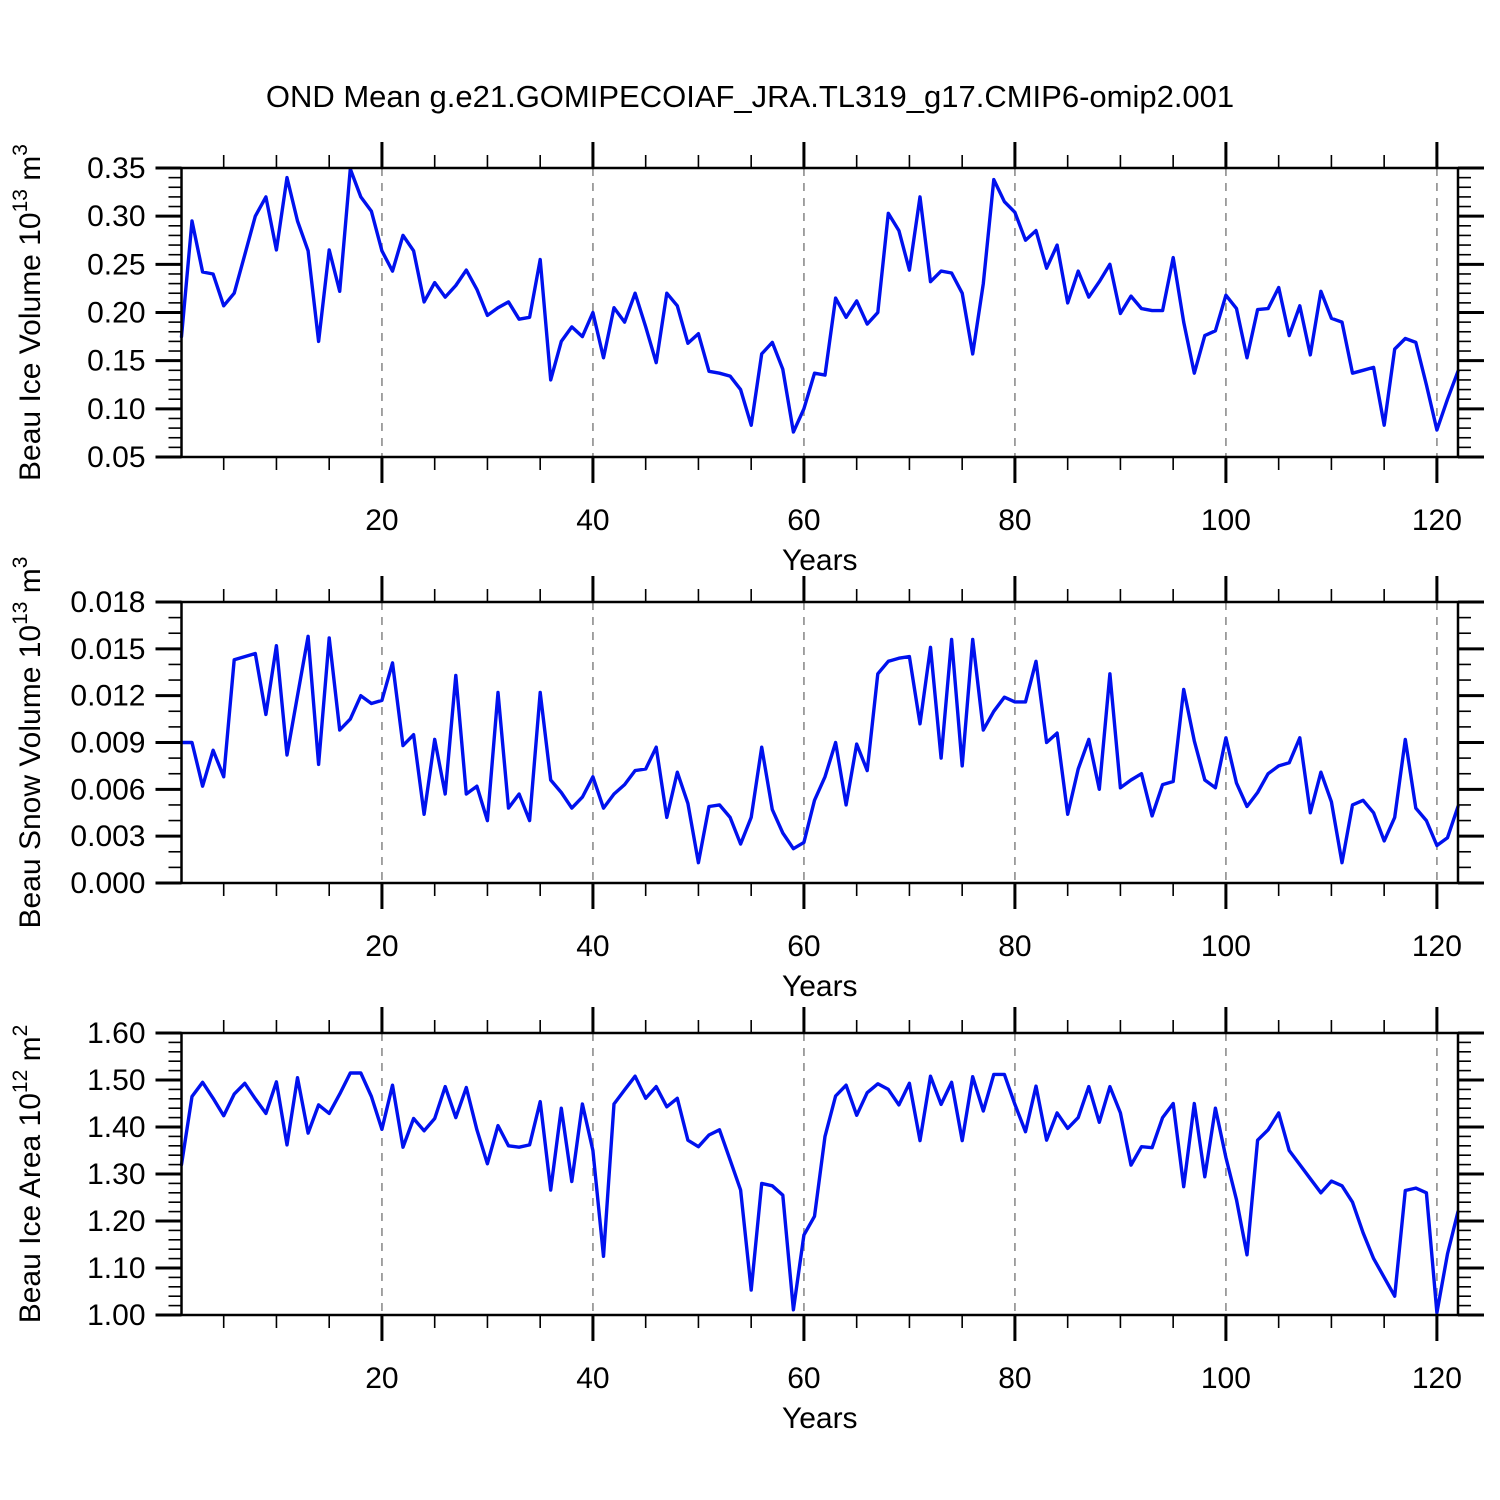 The width and height of the screenshot is (1500, 1500). What do you see at coordinates (107, 602) in the screenshot?
I see `y-tick-label: 0.018` at bounding box center [107, 602].